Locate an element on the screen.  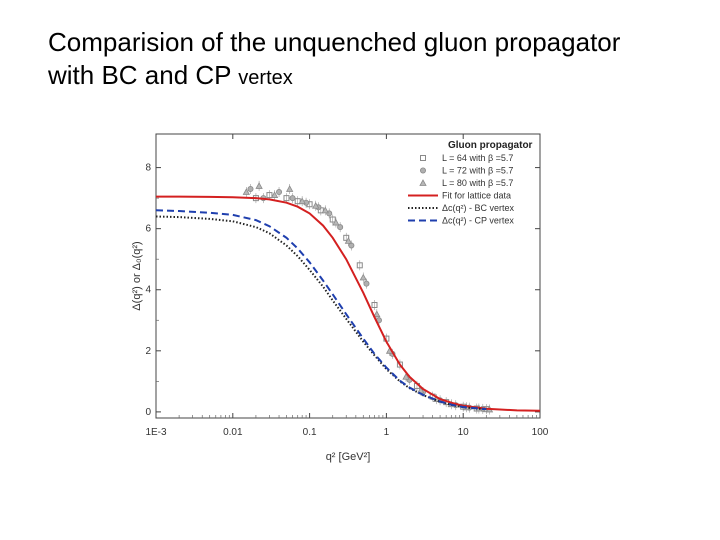
y-axis-label: Δ(q²) or Δ₀(q²) is located at coordinates (137, 275).